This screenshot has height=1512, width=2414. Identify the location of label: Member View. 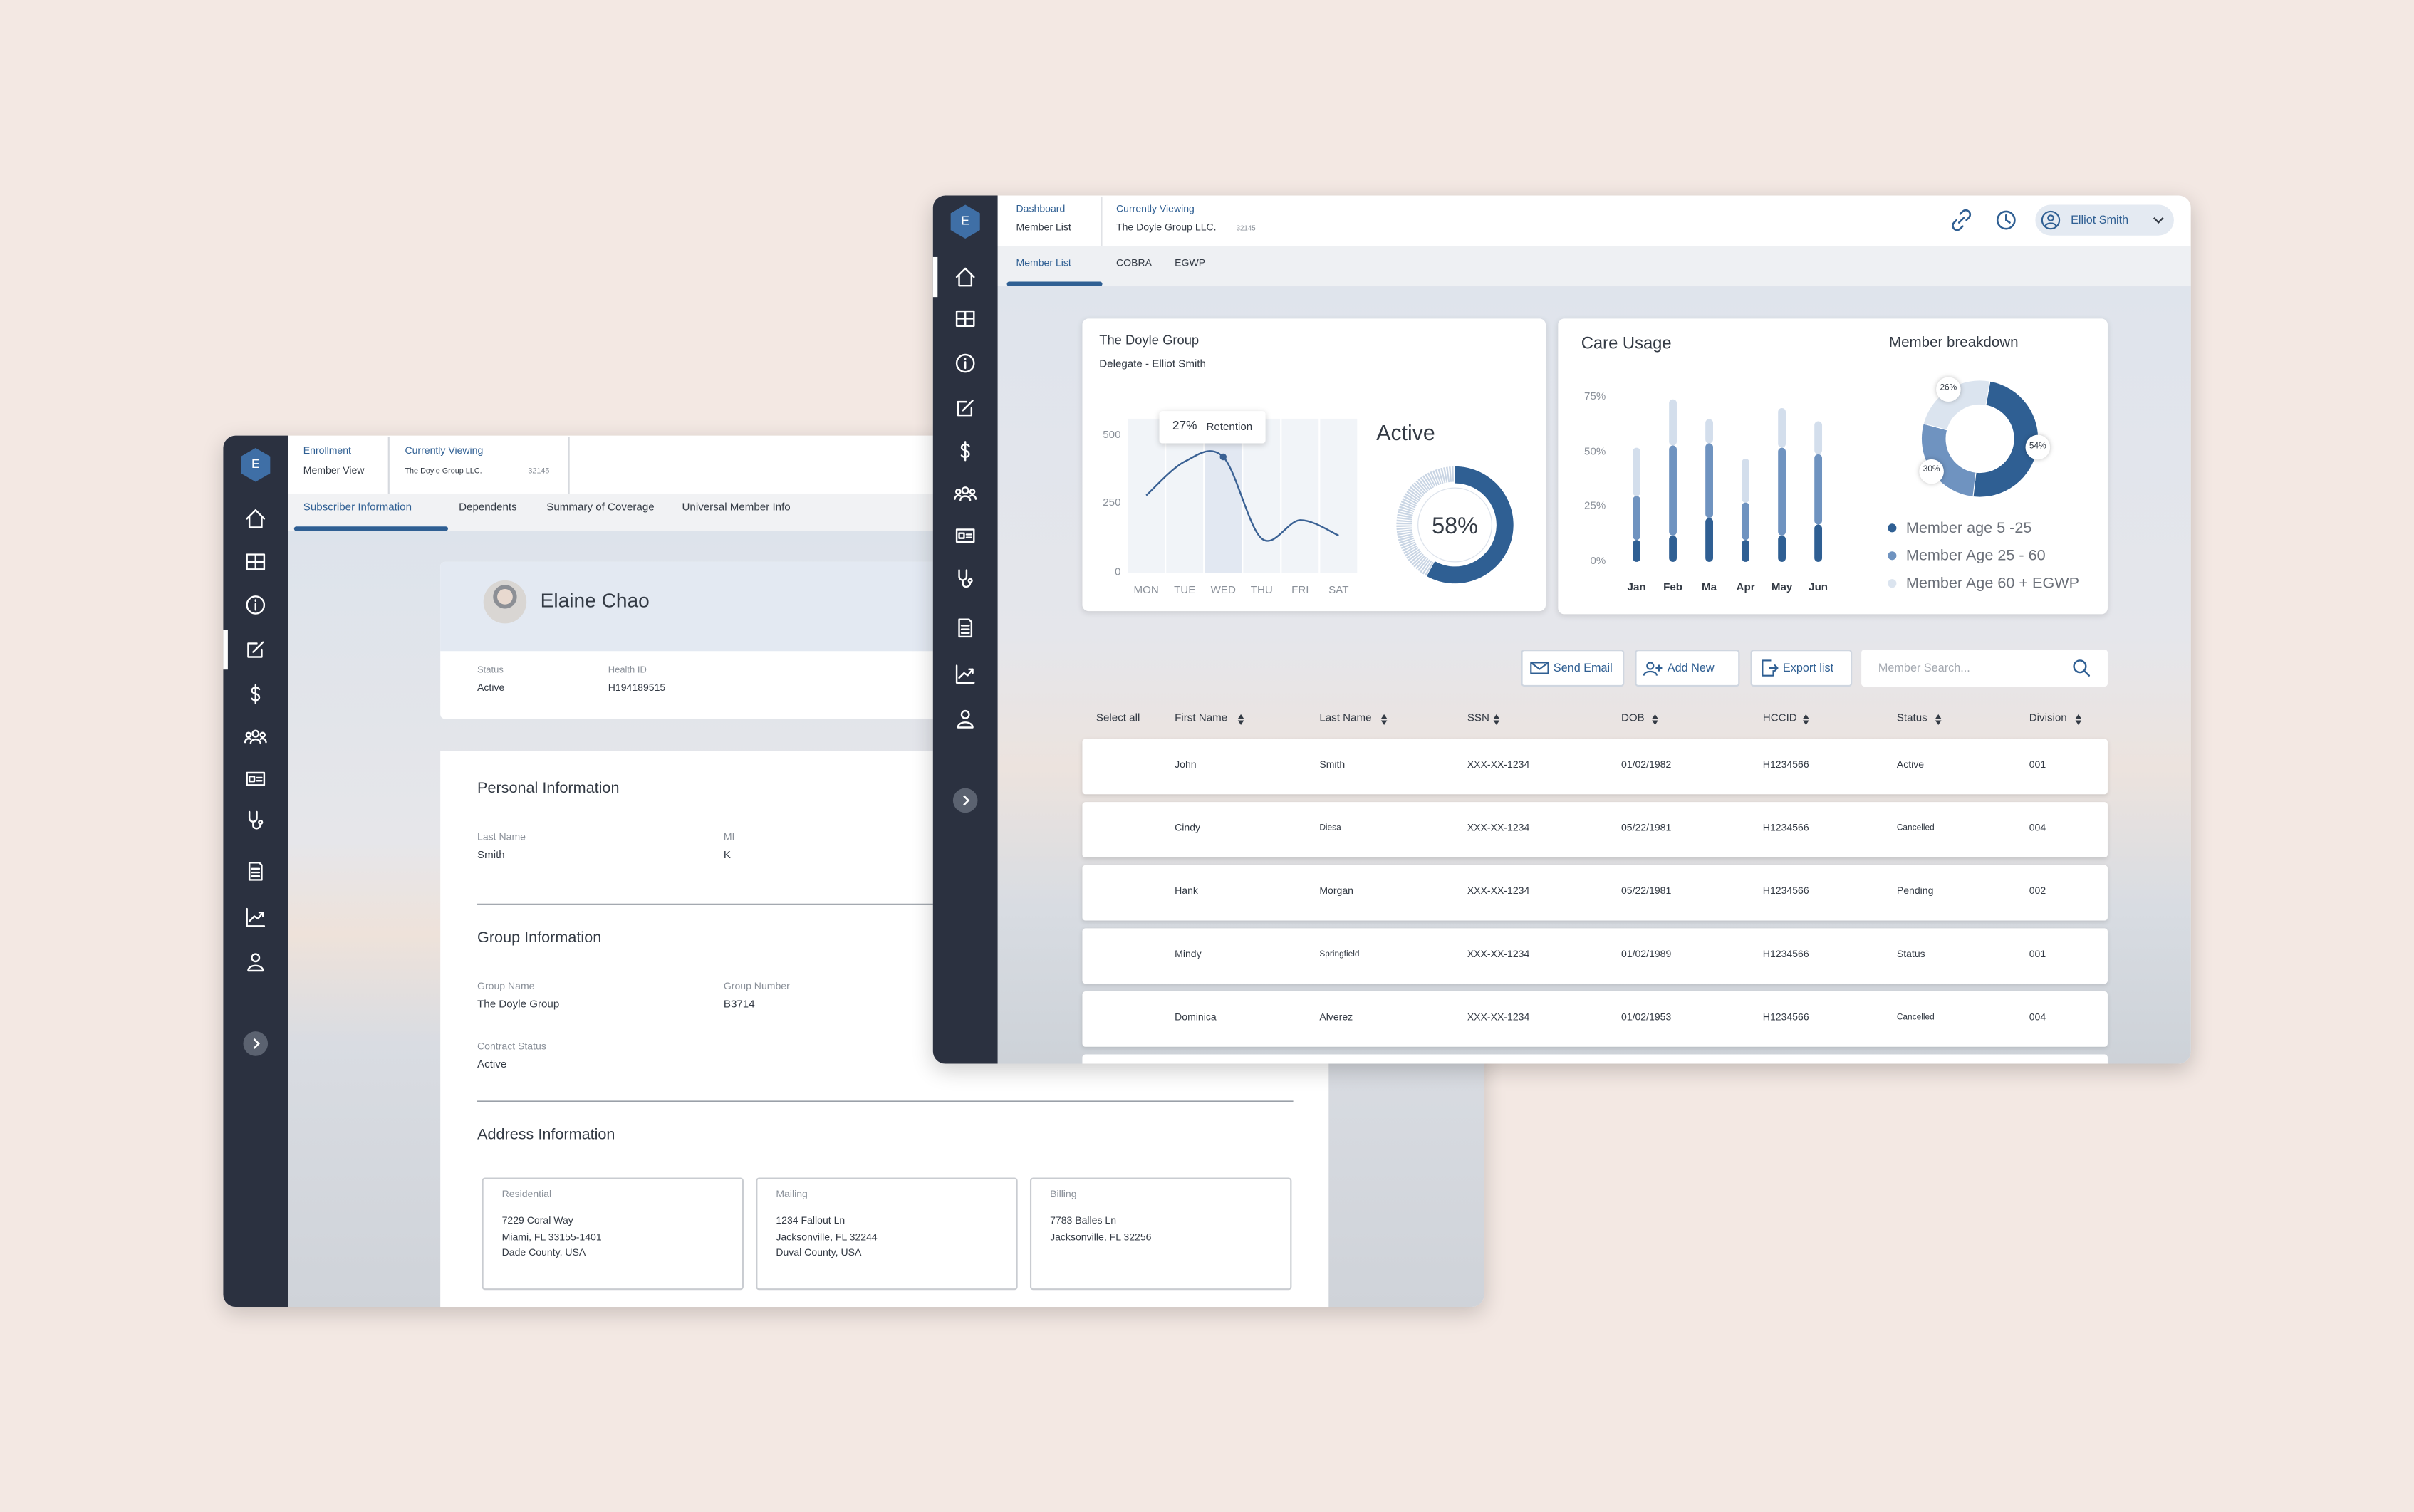
(334, 471).